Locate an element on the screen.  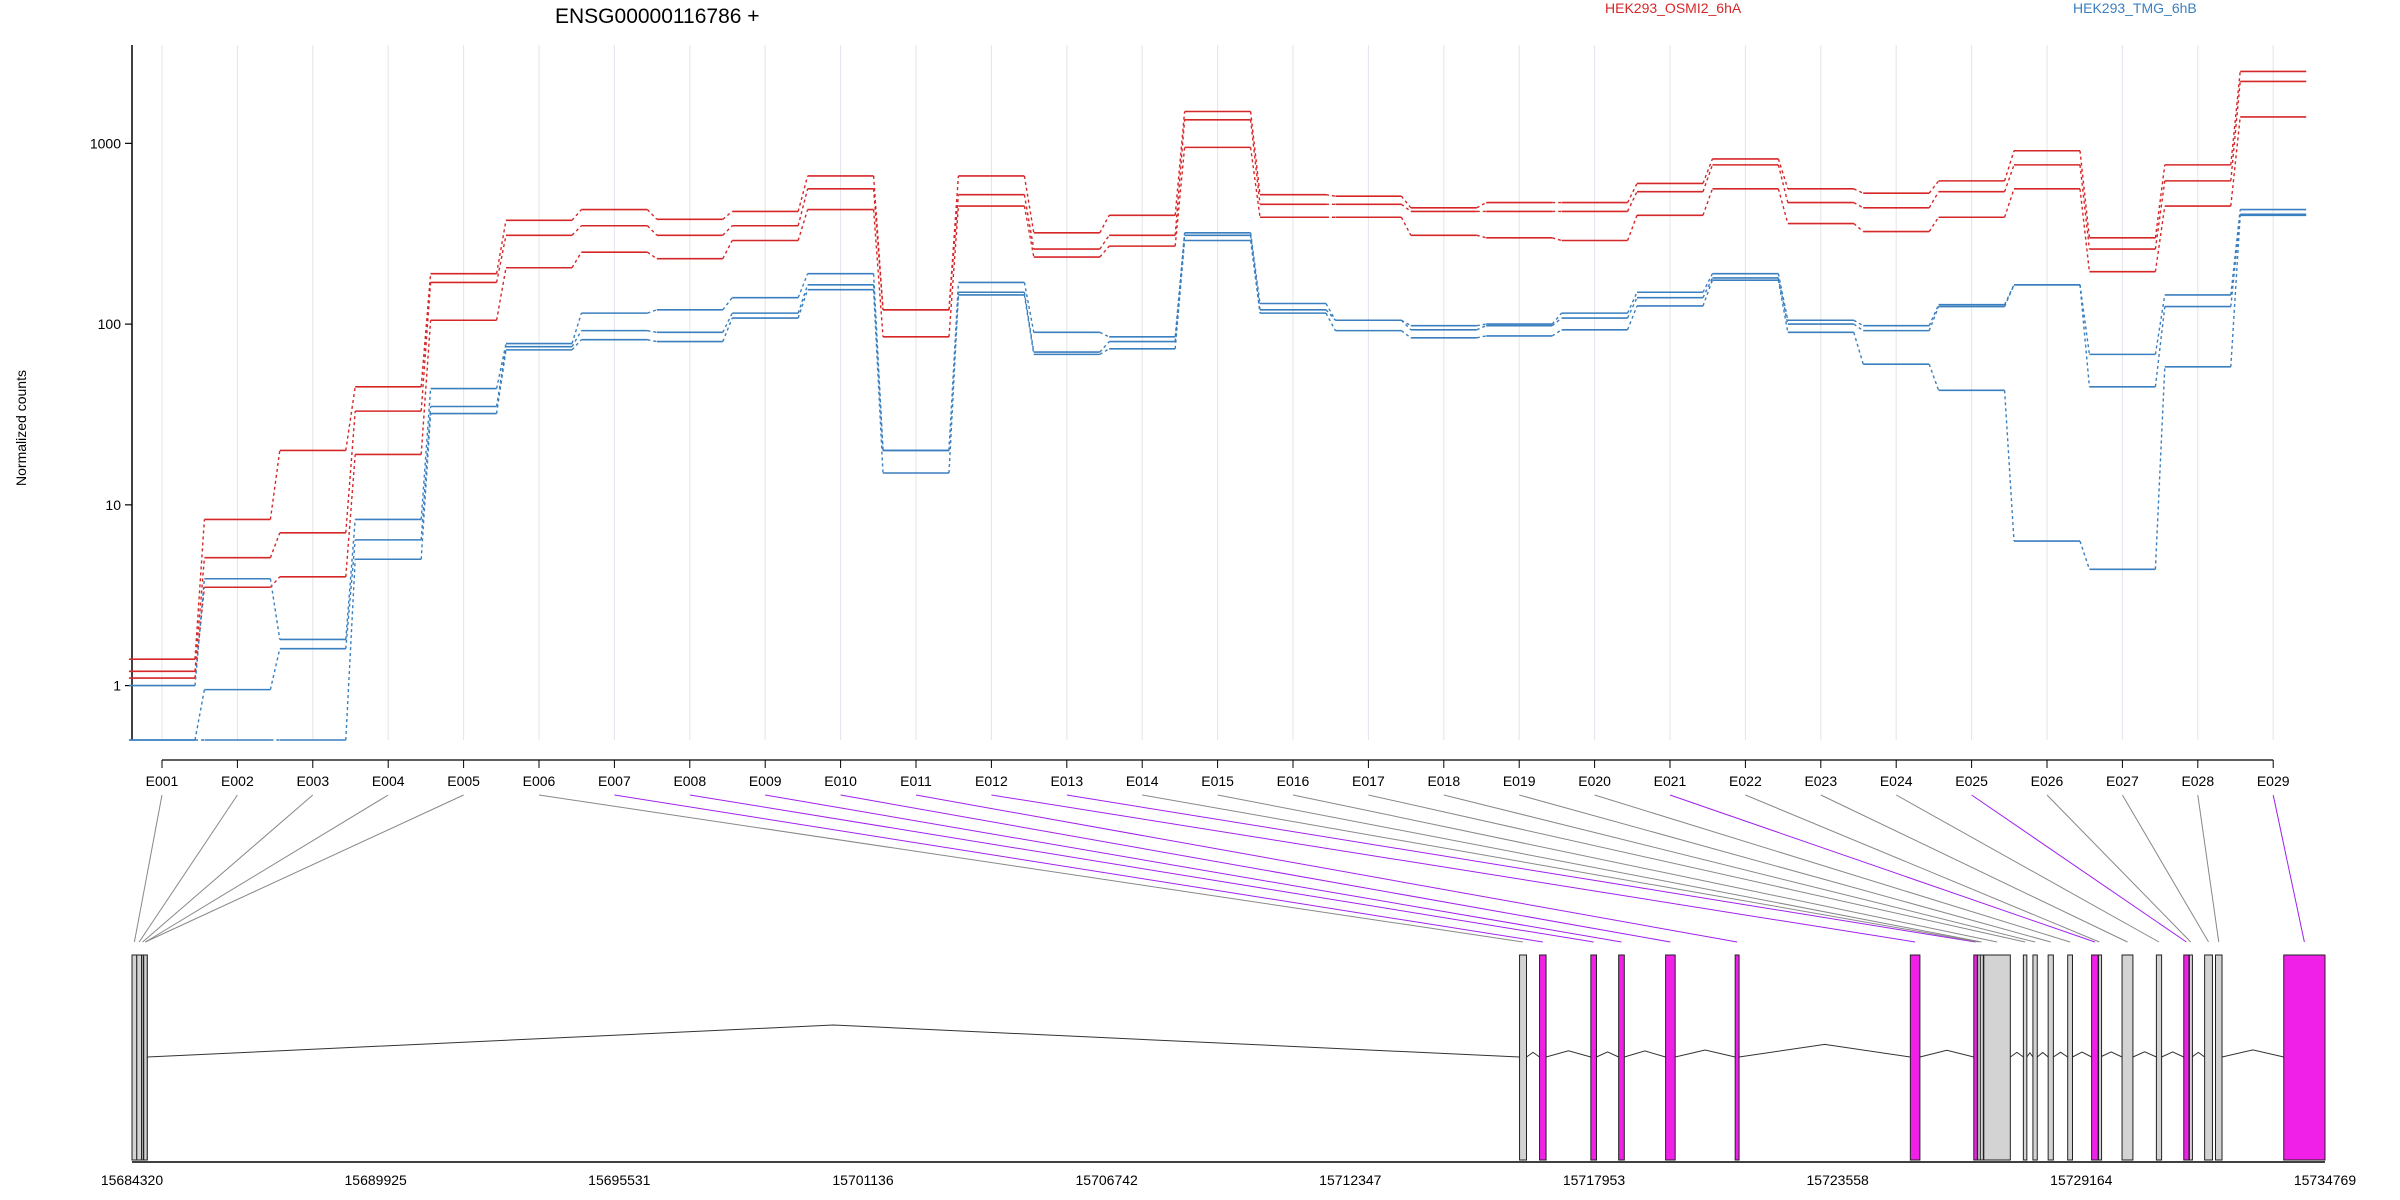
genomic-tick-label-0: 15684320 is located at coordinates (132, 1180).